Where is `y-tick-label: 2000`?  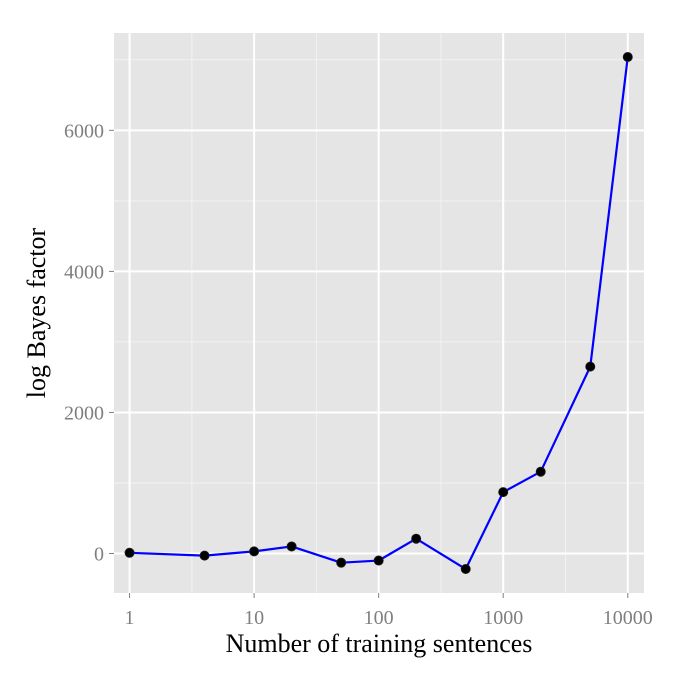 y-tick-label: 2000 is located at coordinates (84, 413).